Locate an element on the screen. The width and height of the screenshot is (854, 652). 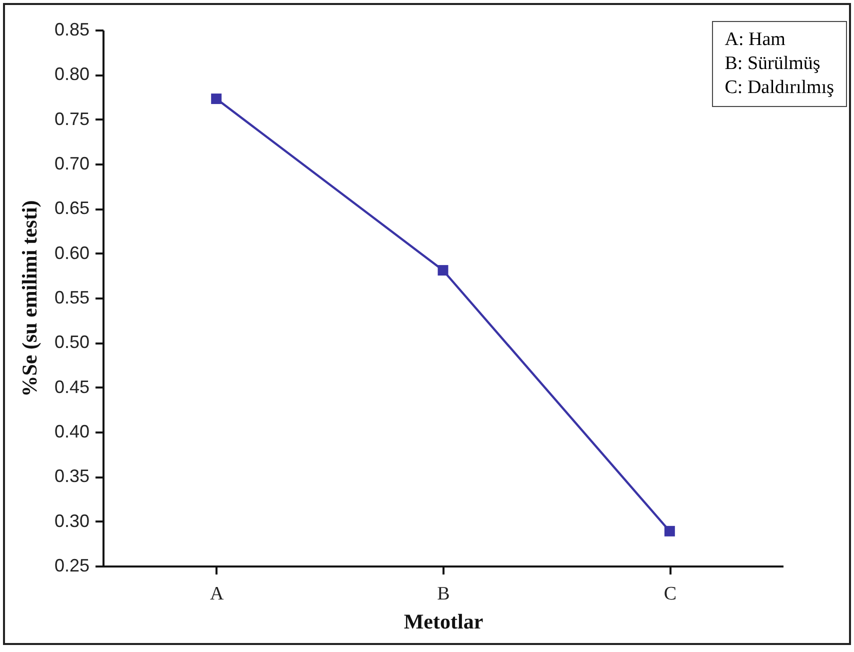
note-box: A: Ham B: Sürülmüş C: Daldırılmış is located at coordinates (779, 64).